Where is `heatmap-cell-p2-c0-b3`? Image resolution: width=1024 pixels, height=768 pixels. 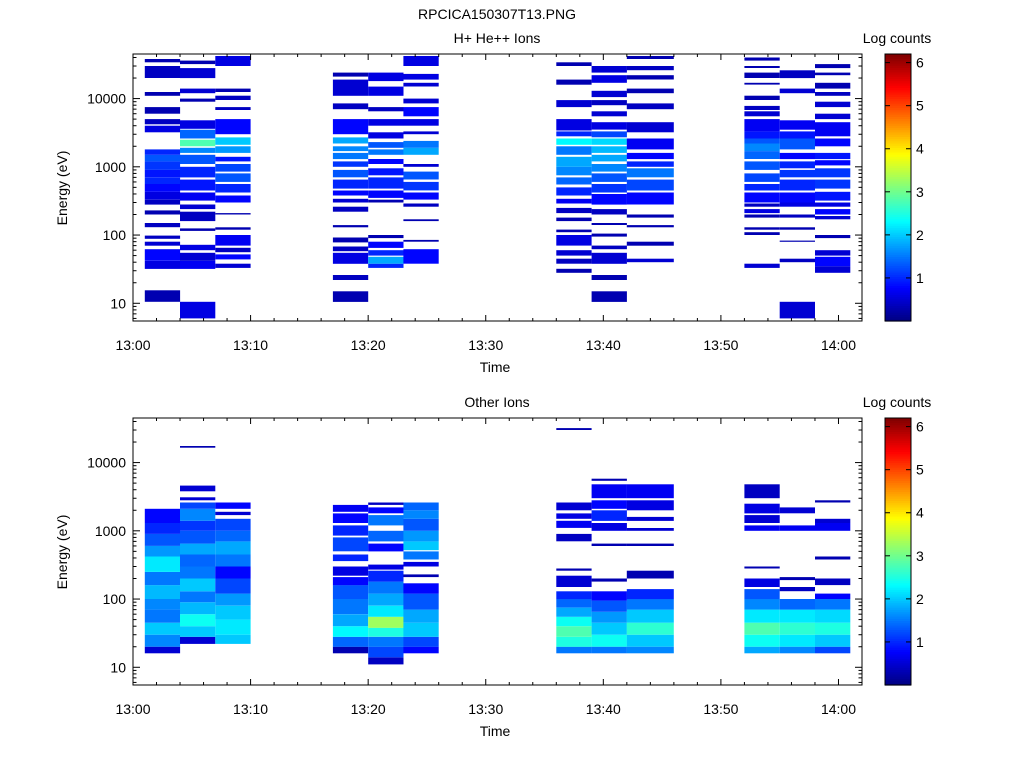
heatmap-cell-p2-c0-b3 is located at coordinates (162, 616).